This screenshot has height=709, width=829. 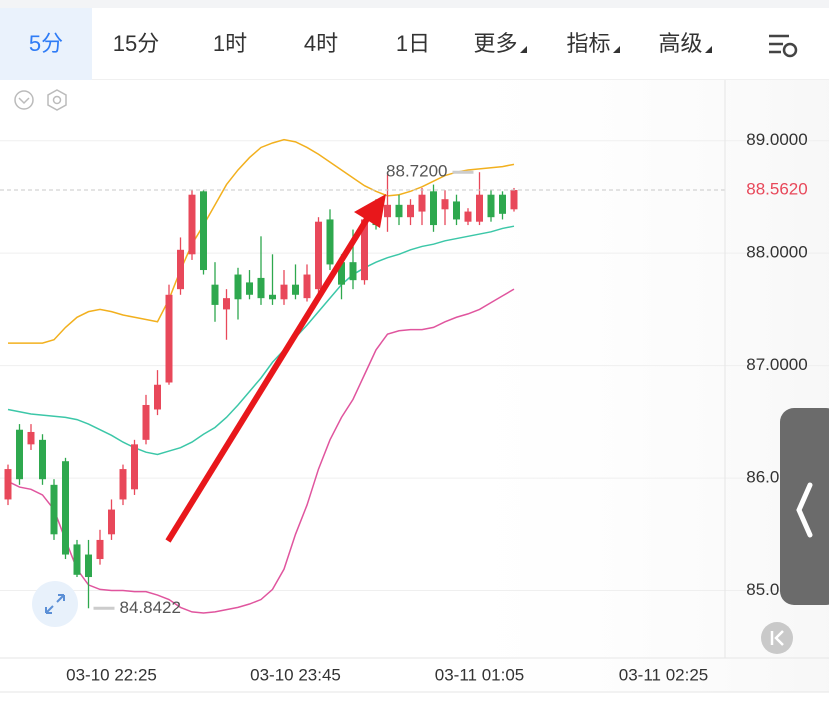 What do you see at coordinates (111, 674) in the screenshot?
I see `x-tick-label: 03-10 22:25` at bounding box center [111, 674].